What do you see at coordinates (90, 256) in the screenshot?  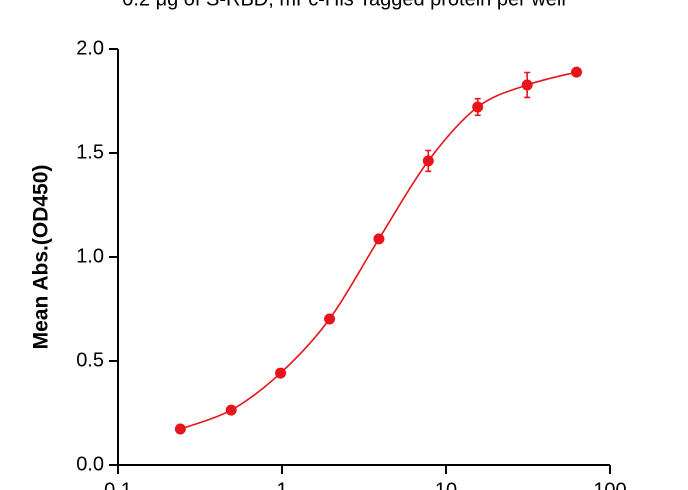 I see `y-tick-label: 1.0` at bounding box center [90, 256].